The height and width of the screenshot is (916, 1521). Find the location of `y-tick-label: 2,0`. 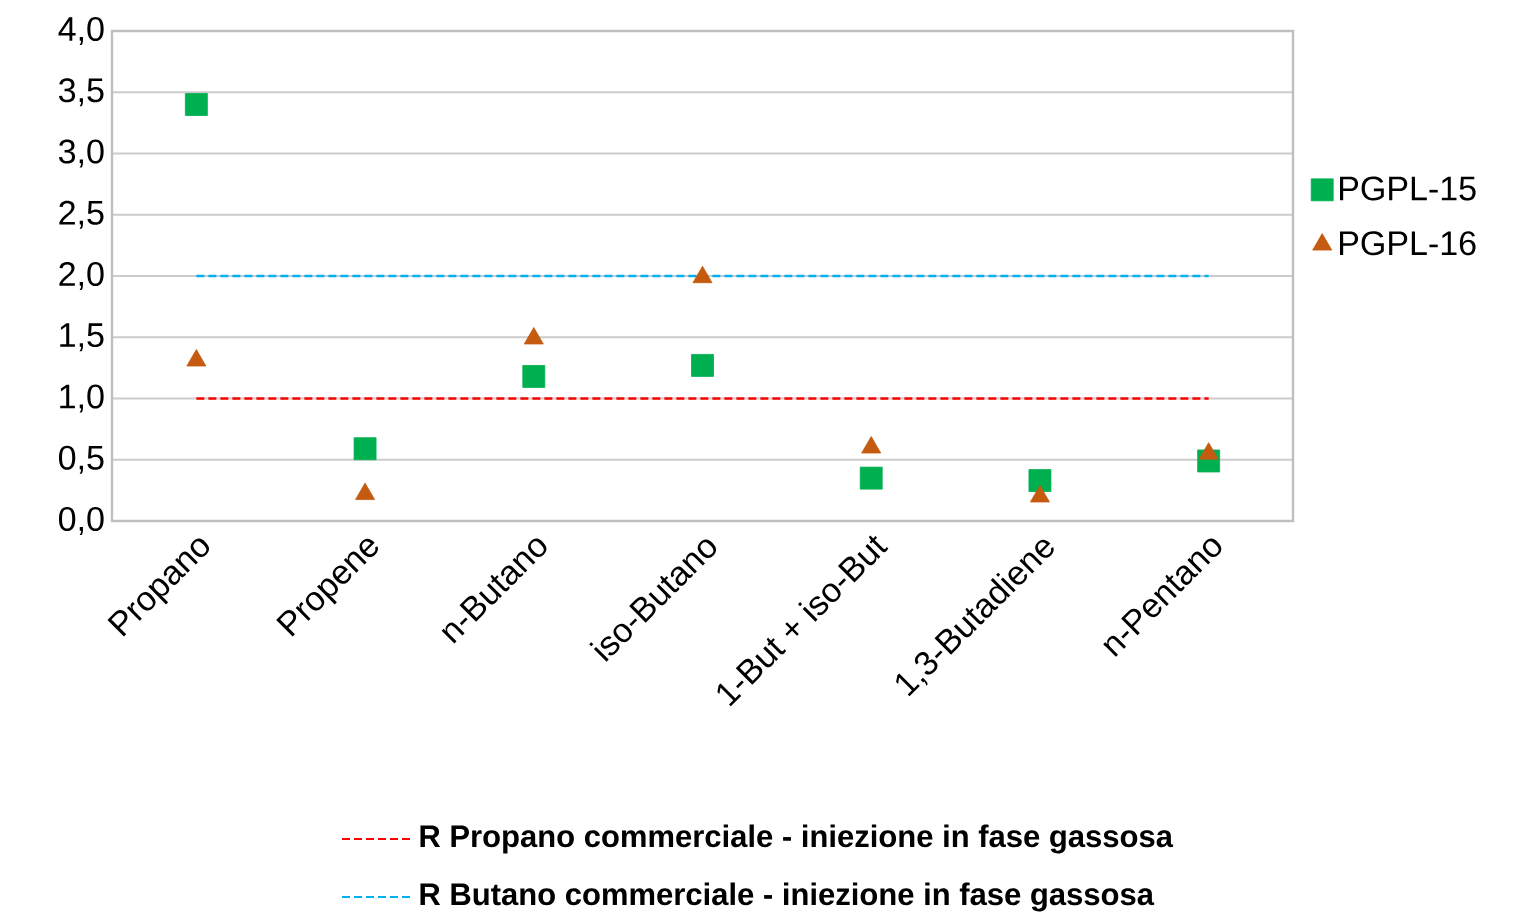

y-tick-label: 2,0 is located at coordinates (81, 276).